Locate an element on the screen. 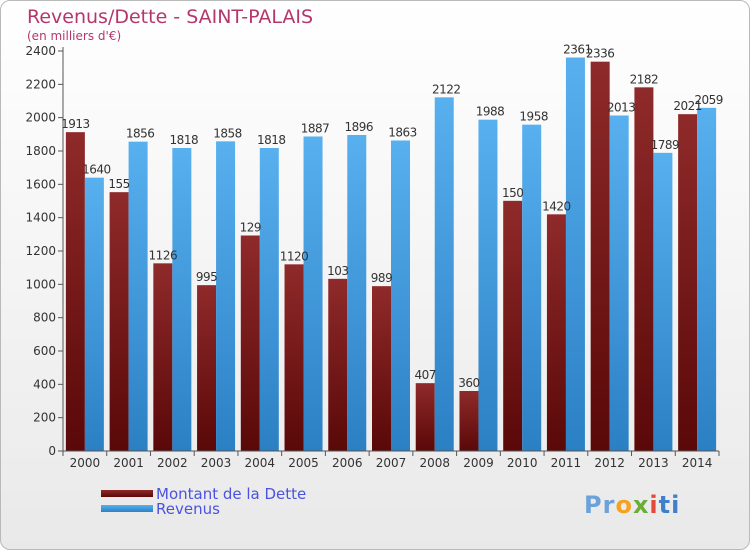  x-tick-label: 2014 is located at coordinates (697, 463).